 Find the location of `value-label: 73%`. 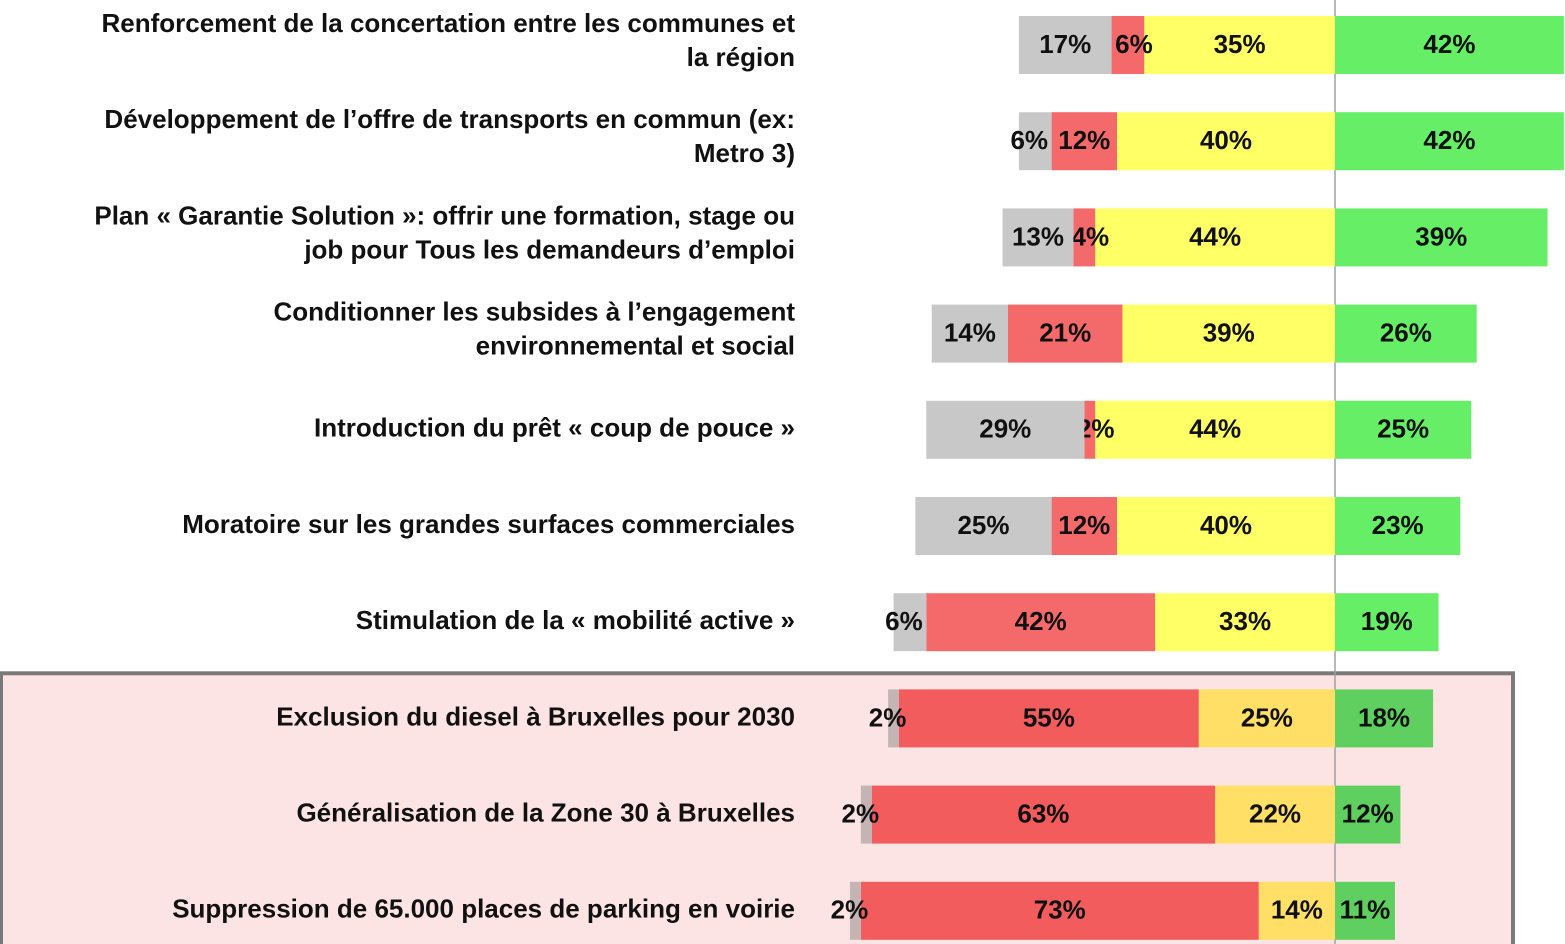

value-label: 73% is located at coordinates (1060, 910).